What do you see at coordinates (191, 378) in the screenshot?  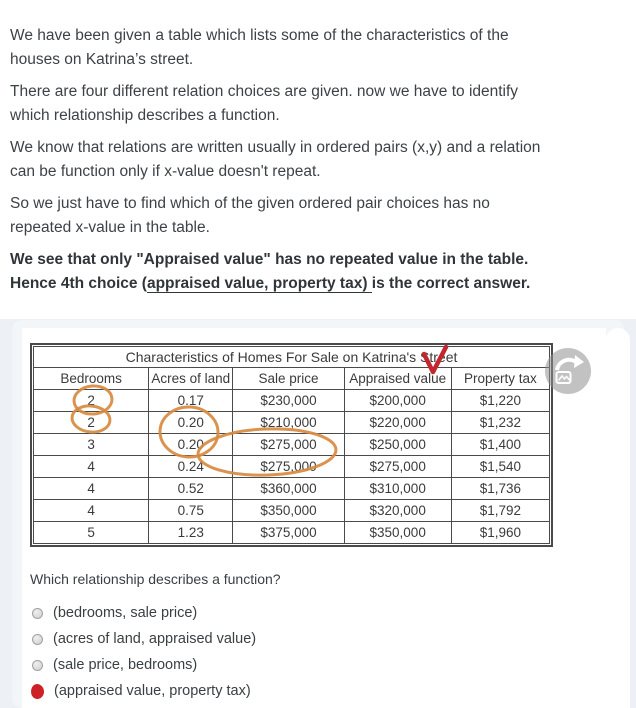 I see `column-header: Acres of land` at bounding box center [191, 378].